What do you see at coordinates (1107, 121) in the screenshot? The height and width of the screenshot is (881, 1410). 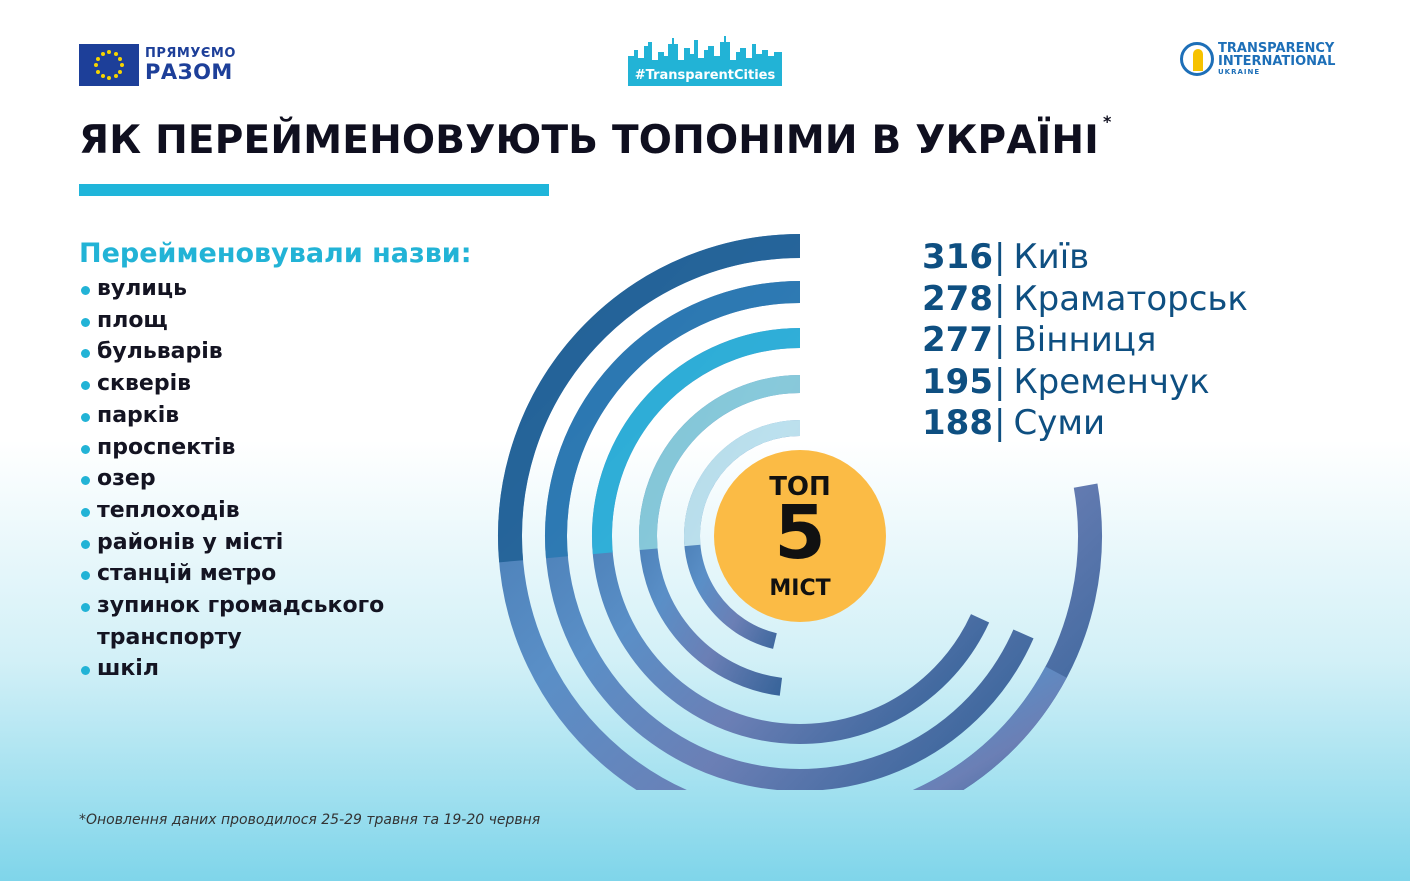 I see `title-footnote-mark: *` at bounding box center [1107, 121].